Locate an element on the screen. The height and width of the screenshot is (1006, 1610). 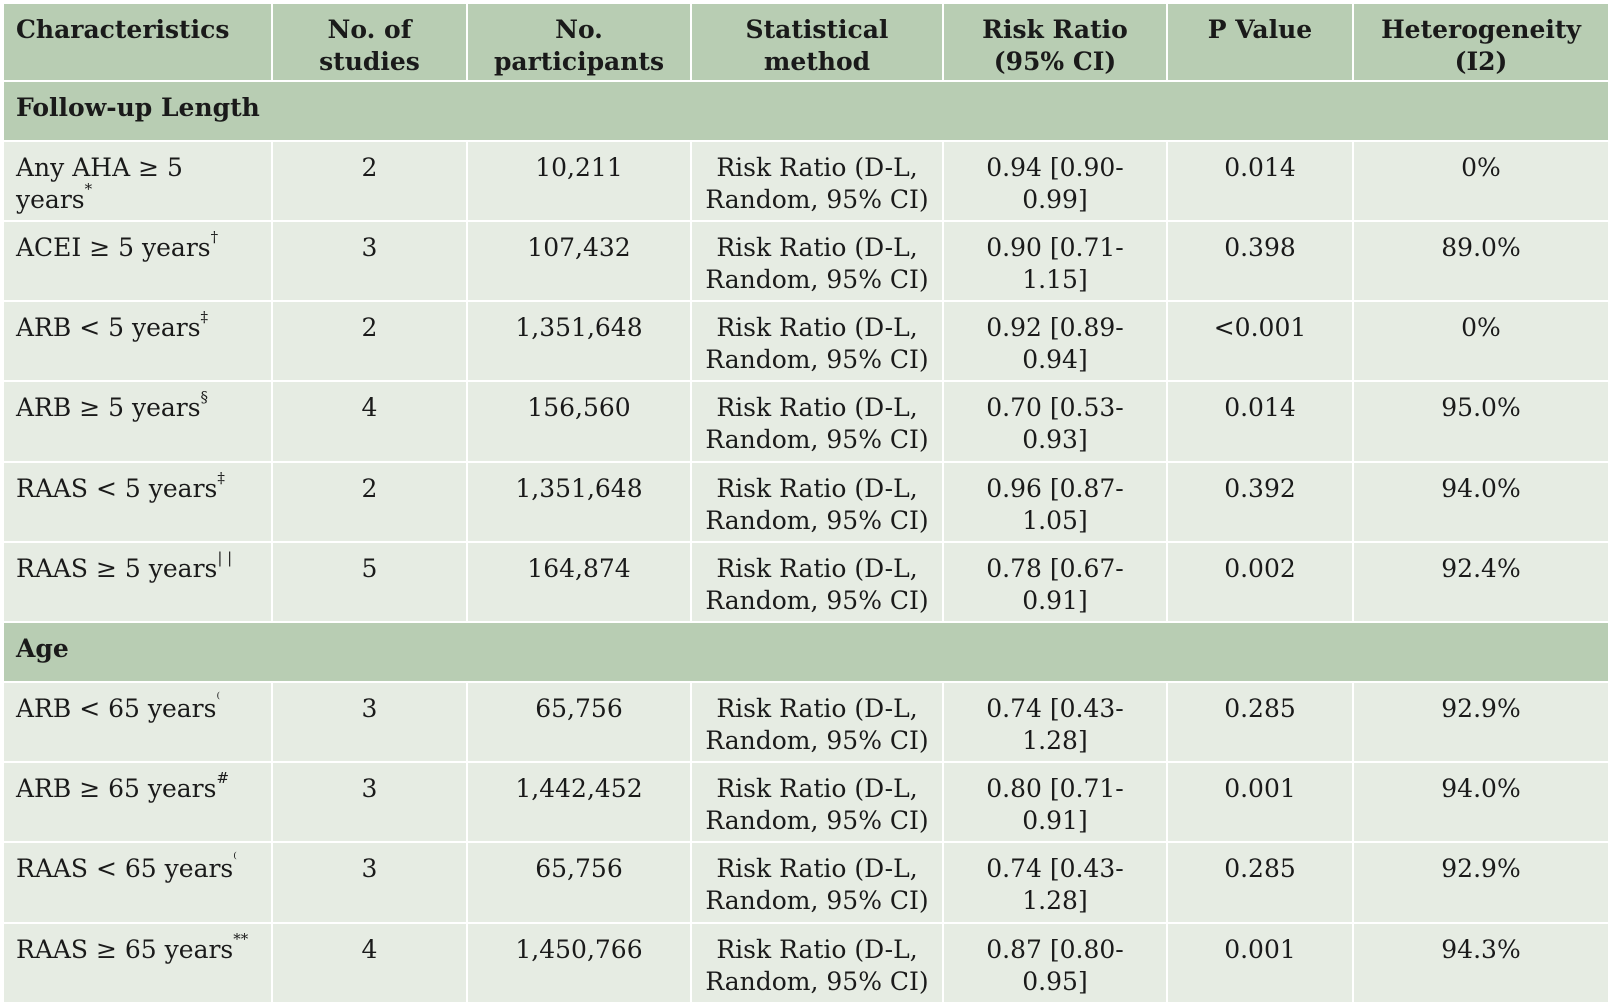
section-row: Follow-up Length is located at coordinates (806, 111).